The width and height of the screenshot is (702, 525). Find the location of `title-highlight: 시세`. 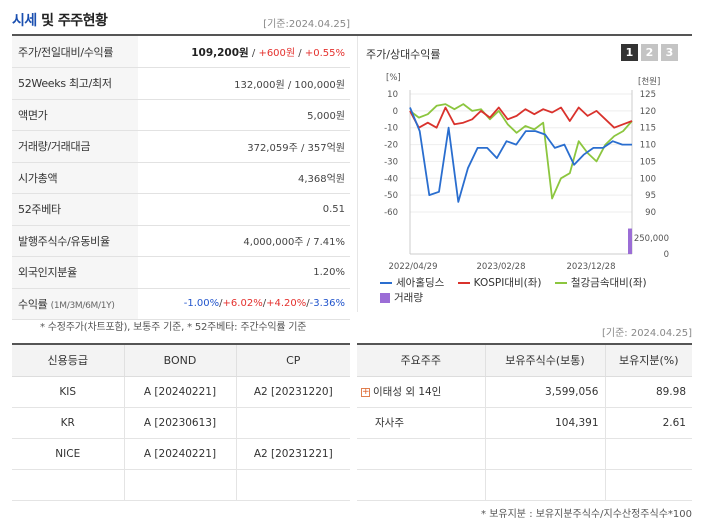

title-highlight: 시세 is located at coordinates (24, 21).